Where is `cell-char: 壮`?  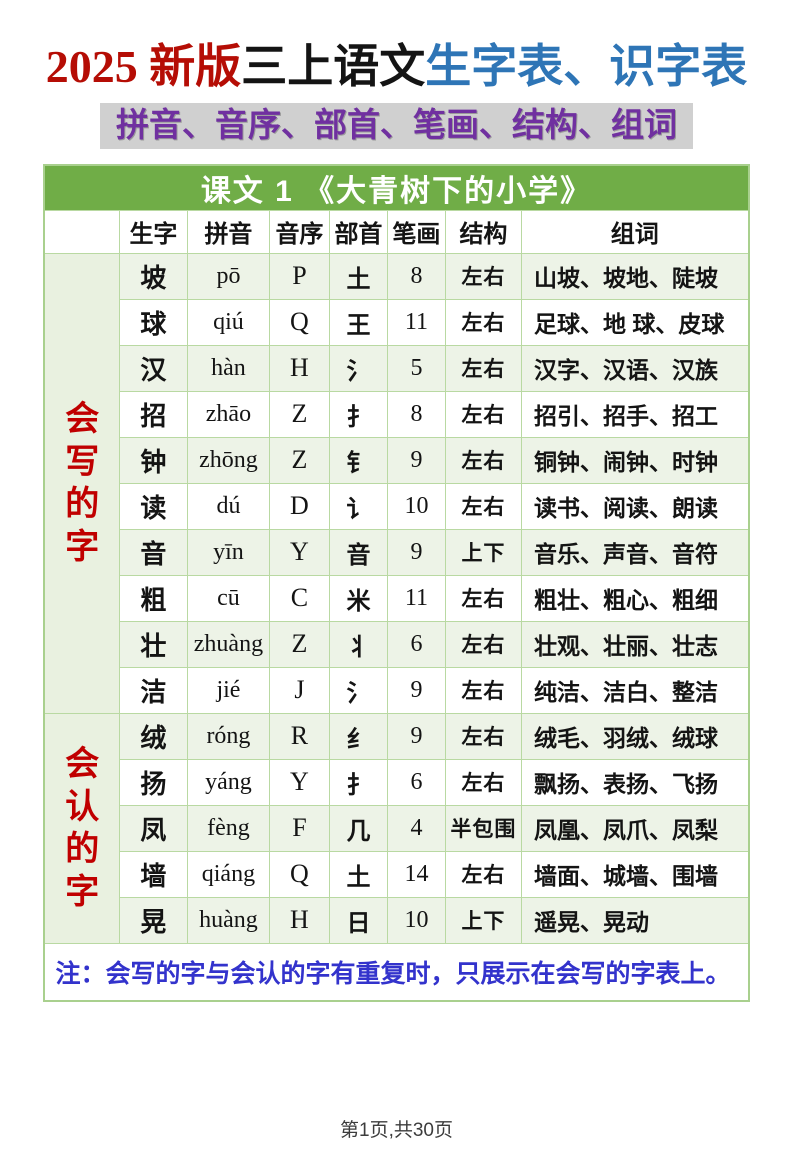 cell-char: 壮 is located at coordinates (153, 644).